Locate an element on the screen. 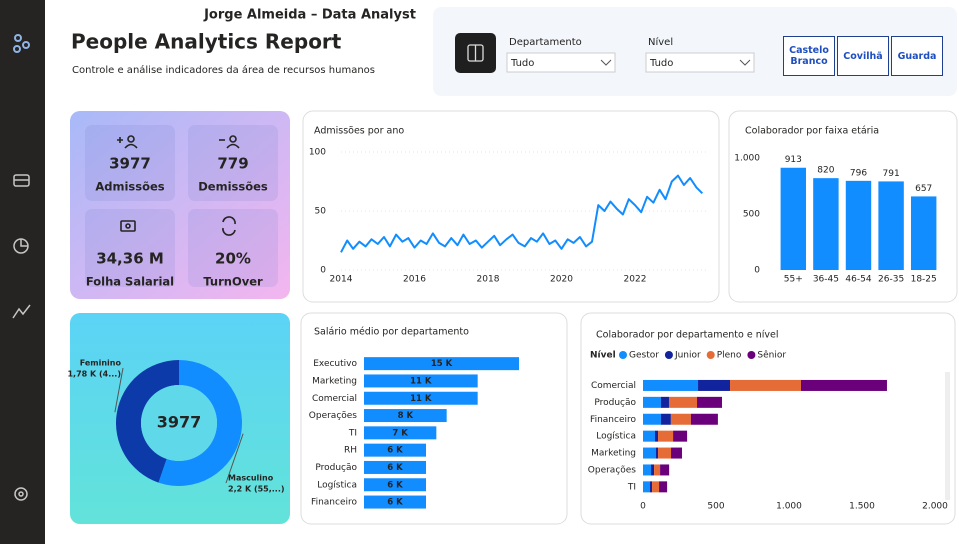 The image size is (959, 544). chart-title: Colaborador por departamento e nível is located at coordinates (687, 335).